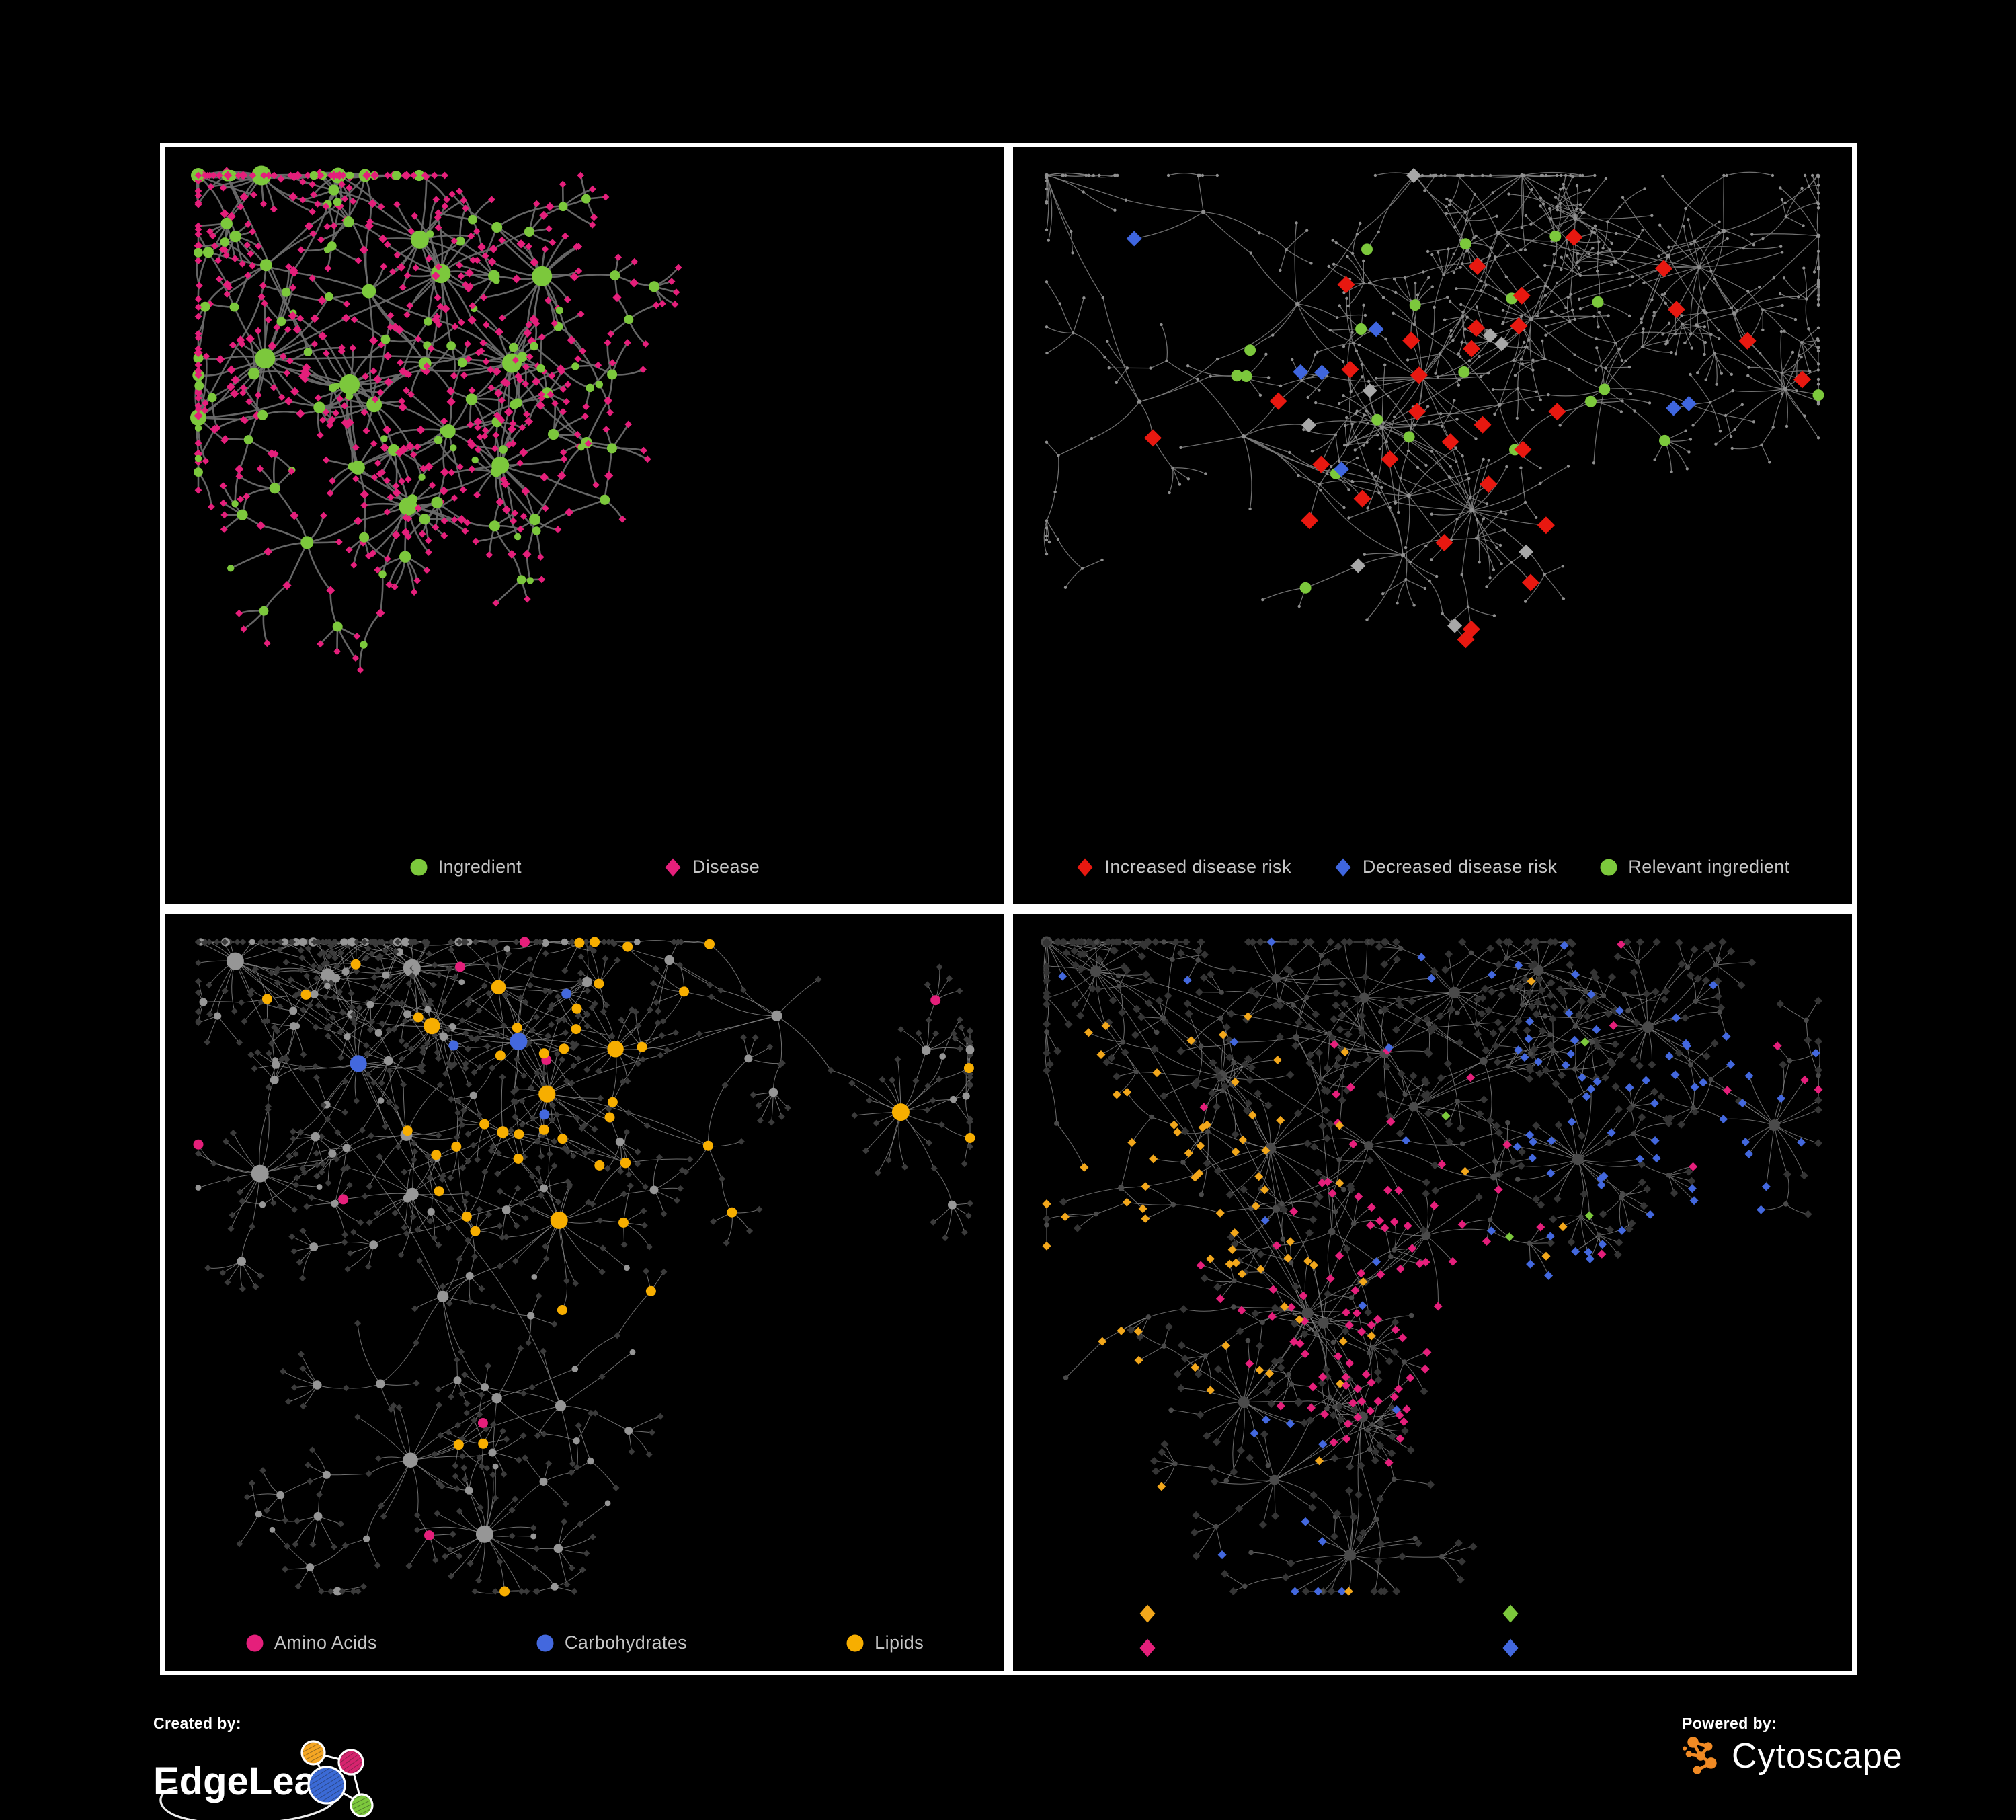 This screenshot has width=2016, height=1820. Describe the element at coordinates (362, 1805) in the screenshot. I see `edgeleap-node-green` at that location.